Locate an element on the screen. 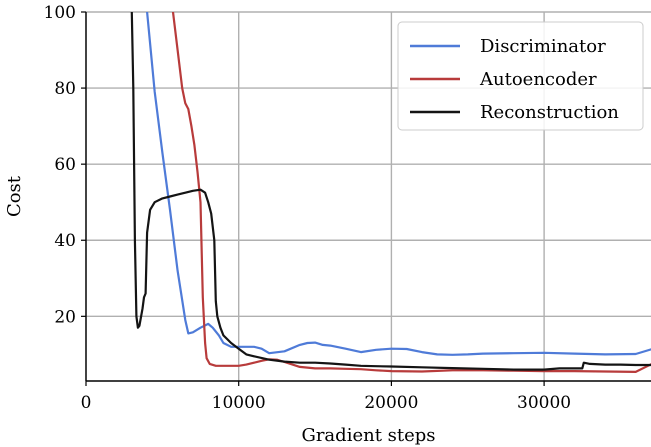 The image size is (651, 447). y-axis-label: Cost is located at coordinates (14, 196).